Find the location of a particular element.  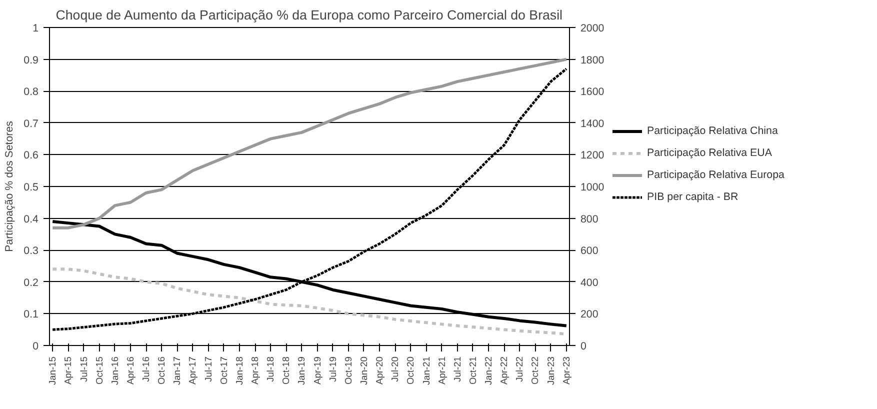

x-tick-label: Apr-17 is located at coordinates (193, 370).